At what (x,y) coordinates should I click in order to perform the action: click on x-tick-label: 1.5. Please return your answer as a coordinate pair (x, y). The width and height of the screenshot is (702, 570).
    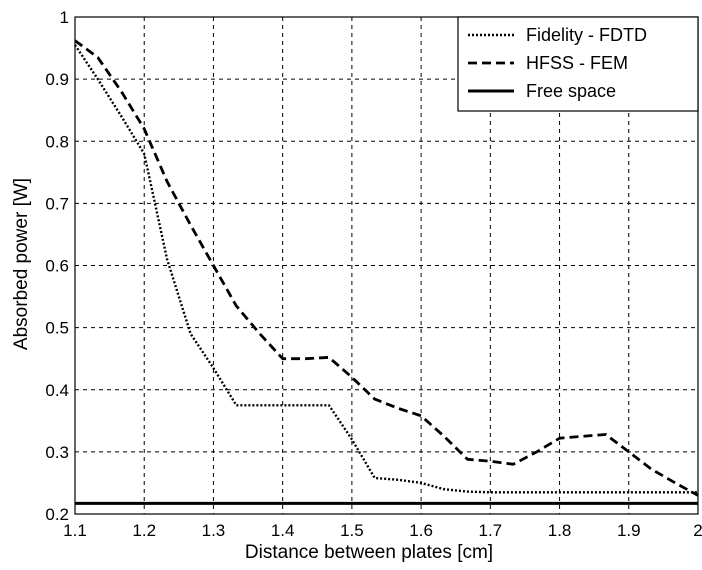
    Looking at the image, I should click on (352, 530).